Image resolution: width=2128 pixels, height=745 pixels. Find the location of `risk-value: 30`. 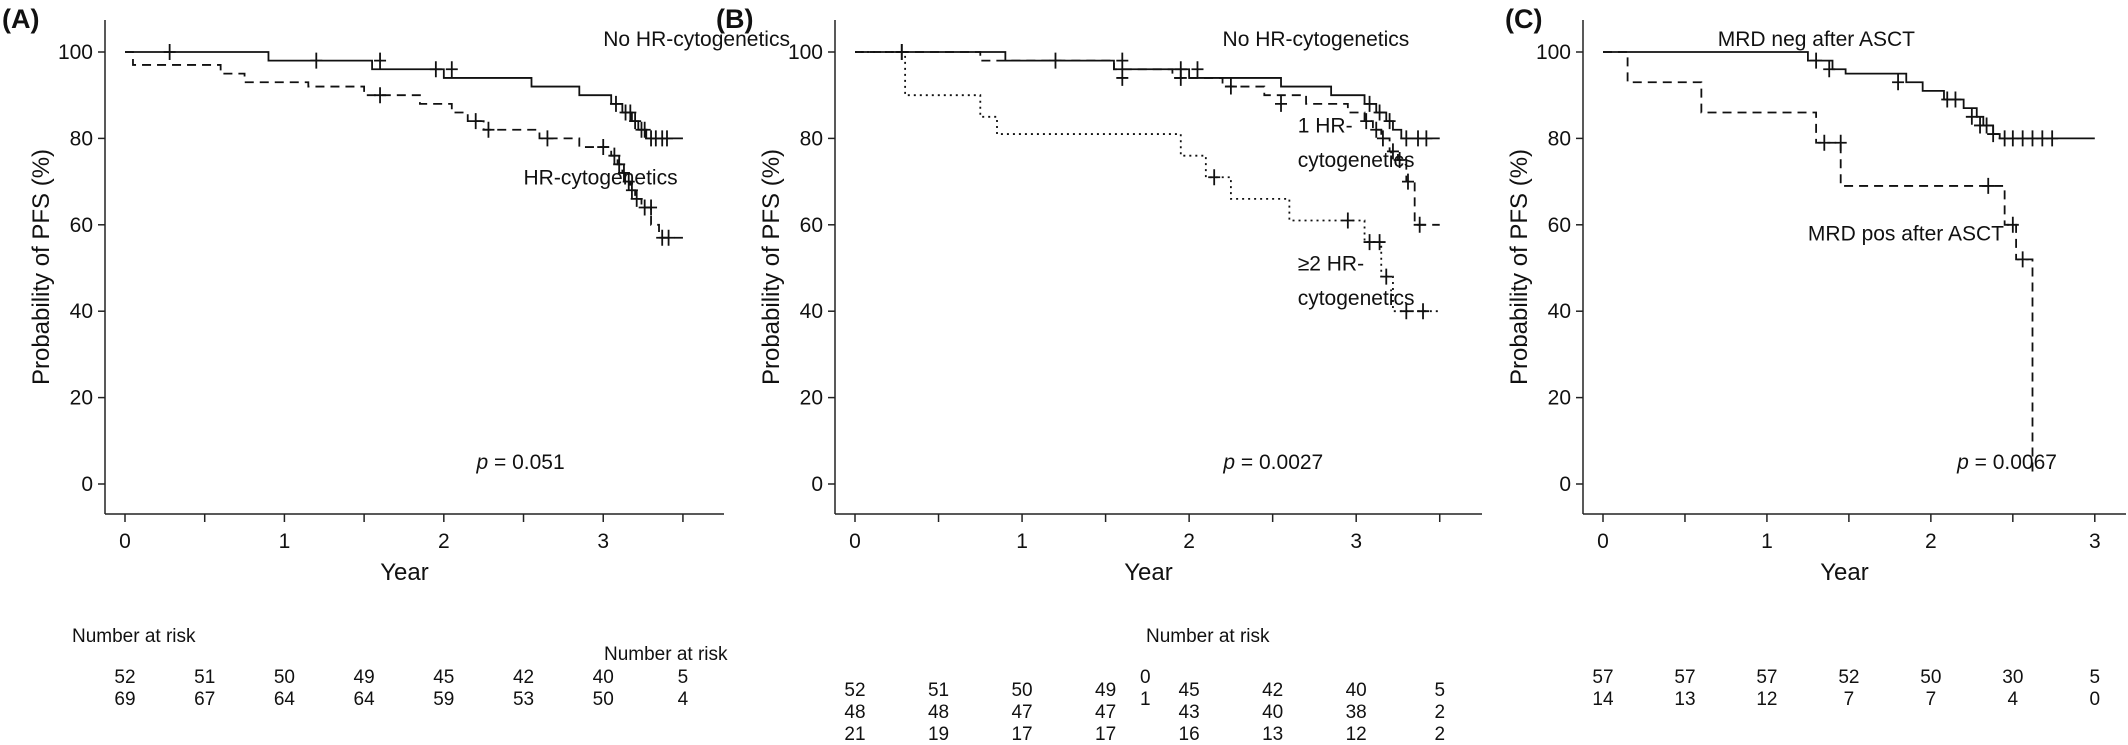

risk-value: 30 is located at coordinates (2012, 677).